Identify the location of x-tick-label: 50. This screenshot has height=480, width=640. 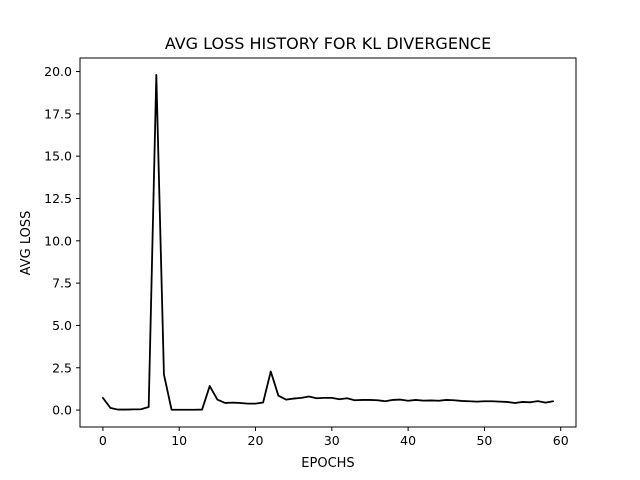
(484, 440).